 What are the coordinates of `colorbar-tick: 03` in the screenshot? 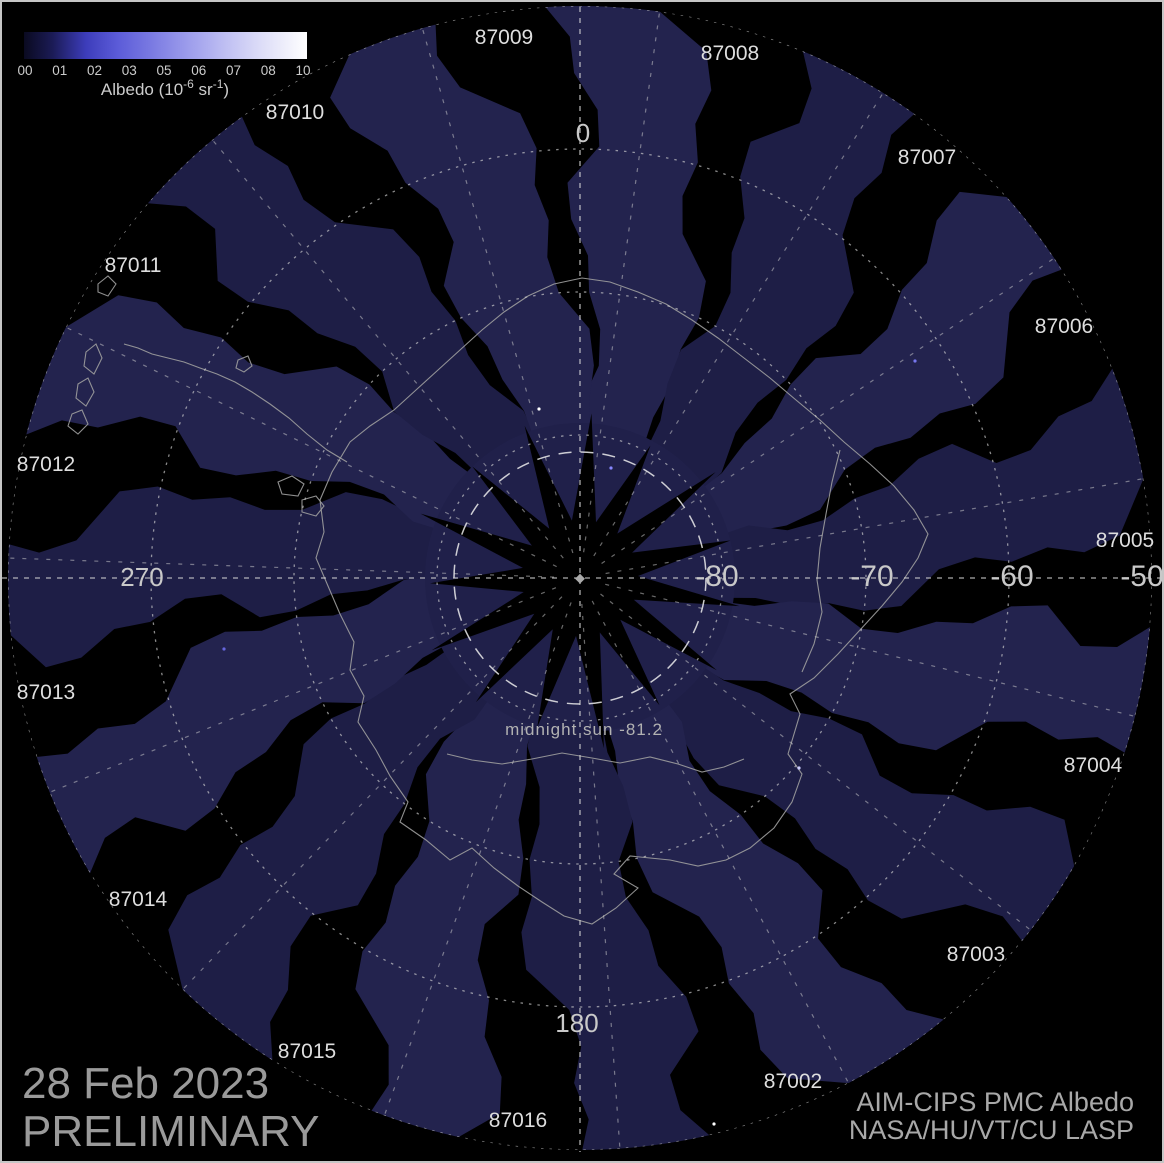 It's located at (129, 70).